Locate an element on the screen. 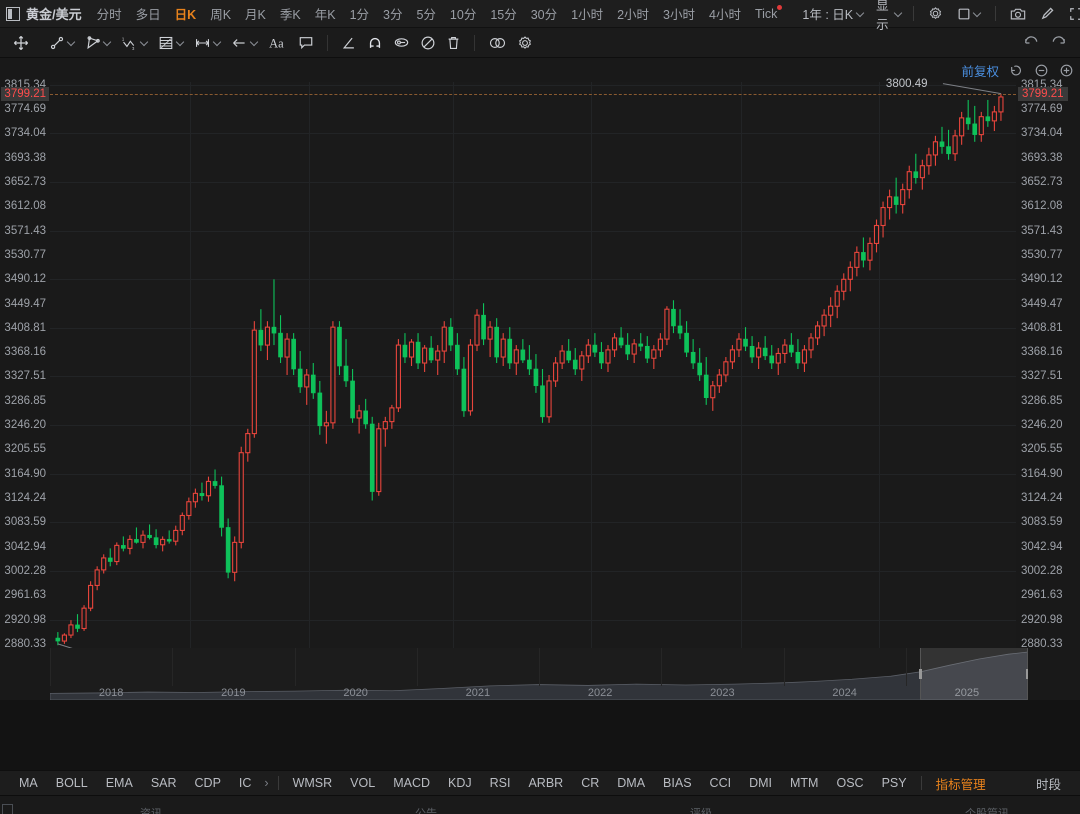 This screenshot has height=814, width=1080. timeframe-14: 2小时 is located at coordinates (633, 15).